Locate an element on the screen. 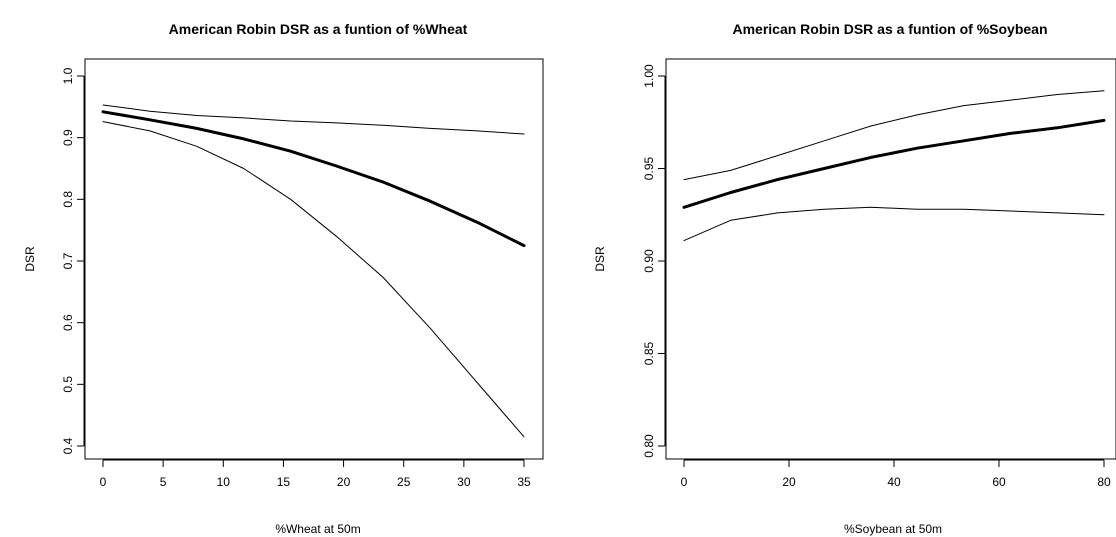 The width and height of the screenshot is (1116, 537). wheat-y-tick-label: 0.5 is located at coordinates (68, 384).